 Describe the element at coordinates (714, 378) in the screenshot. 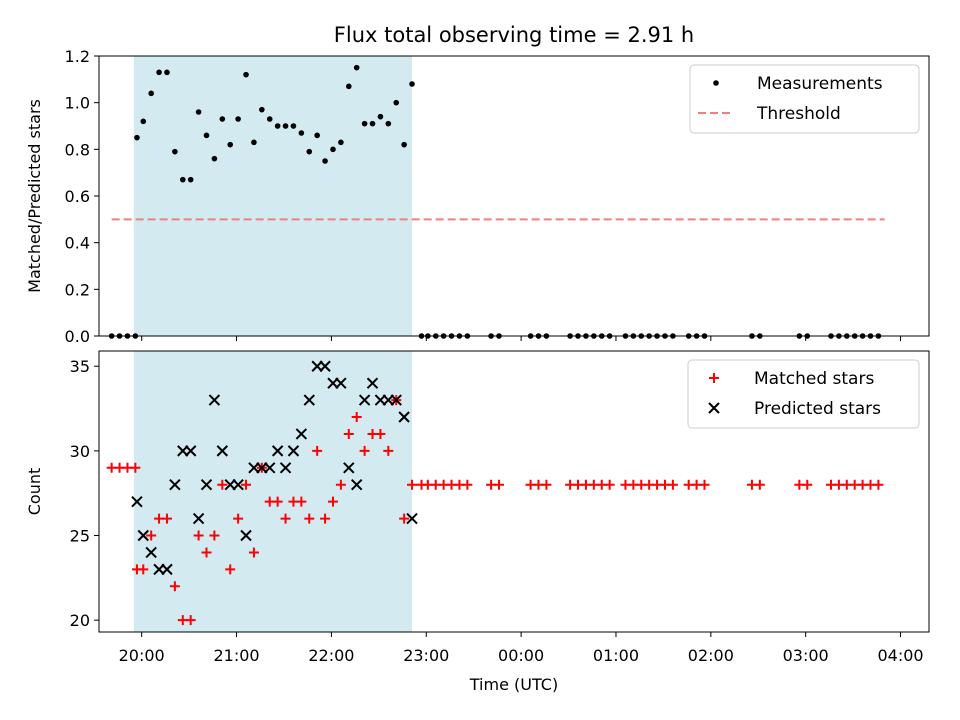

I see `legend-plus-icon` at that location.